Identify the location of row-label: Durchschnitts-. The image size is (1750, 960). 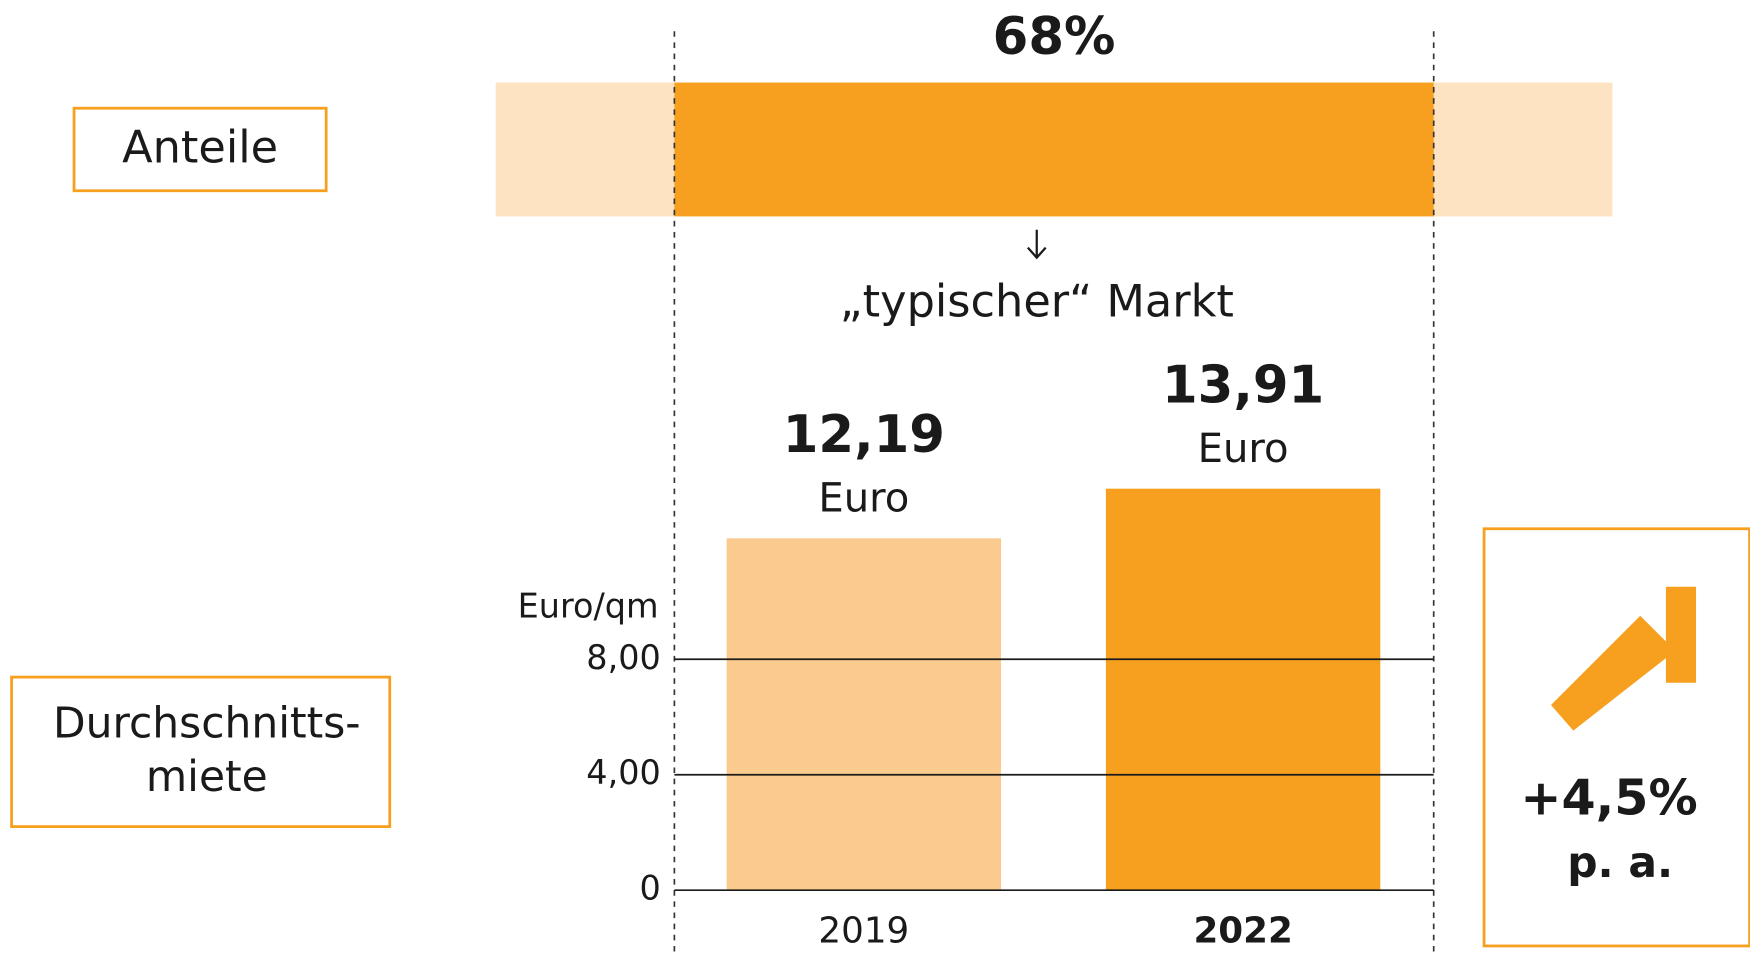
(207, 723).